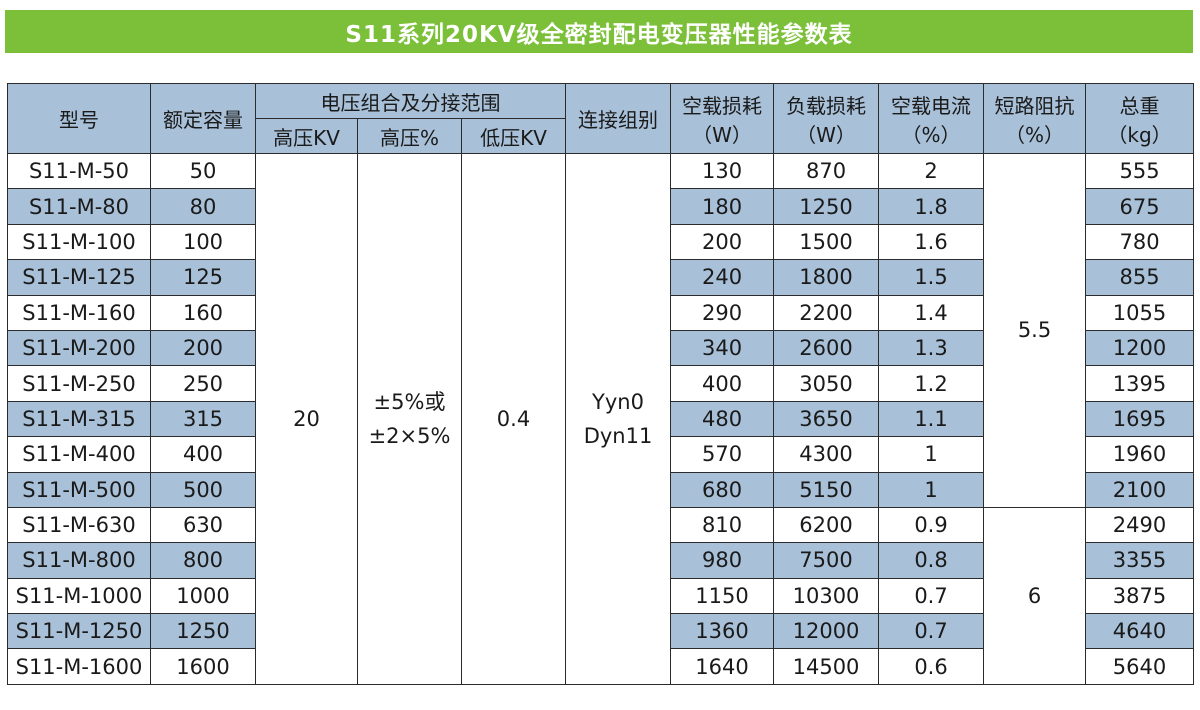  Describe the element at coordinates (722, 489) in the screenshot. I see `cell-noload-loss: 680` at that location.